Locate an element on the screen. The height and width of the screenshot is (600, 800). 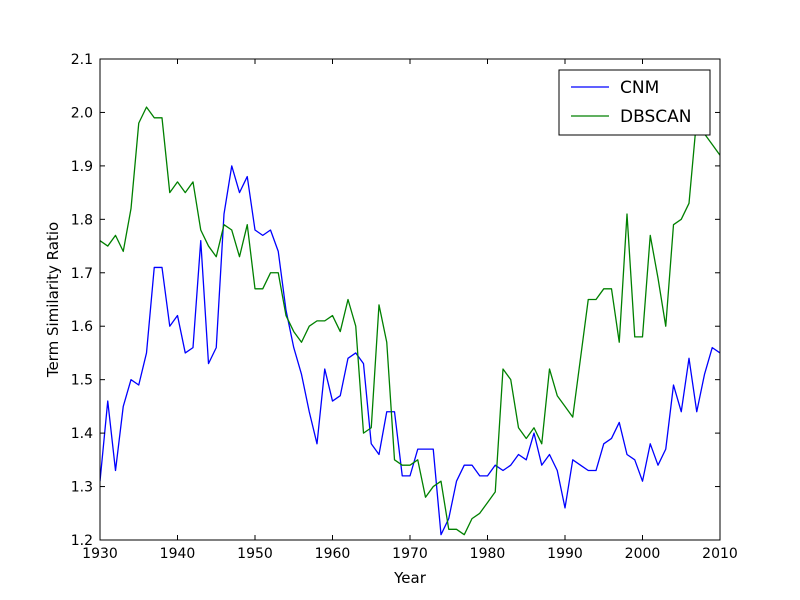
legend-label-dbscan: DBSCAN is located at coordinates (655, 117).